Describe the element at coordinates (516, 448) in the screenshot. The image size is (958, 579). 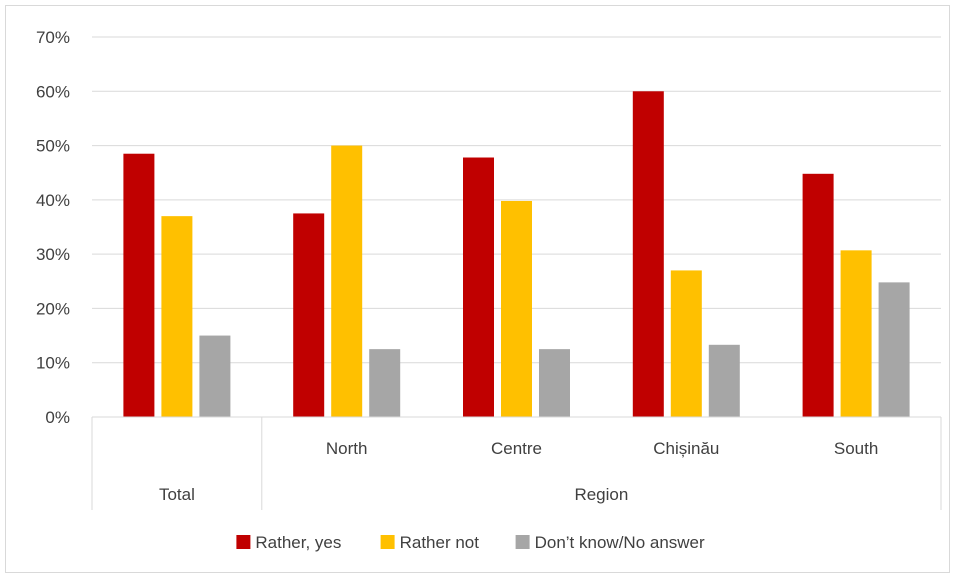
I see `x-tick-label: Centre` at that location.